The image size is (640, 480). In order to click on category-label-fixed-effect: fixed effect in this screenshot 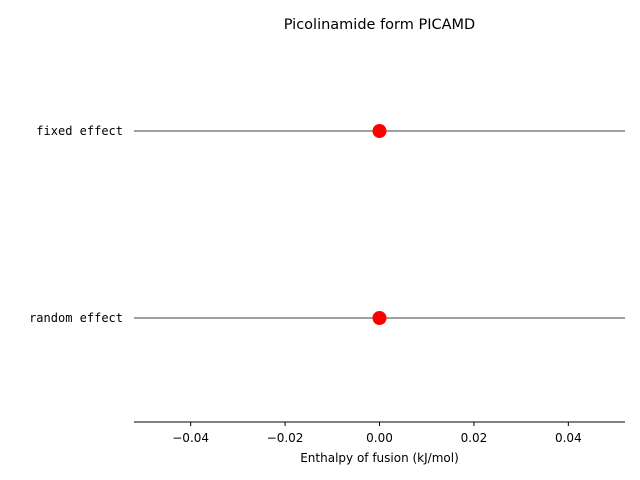, I will do `click(79, 131)`.